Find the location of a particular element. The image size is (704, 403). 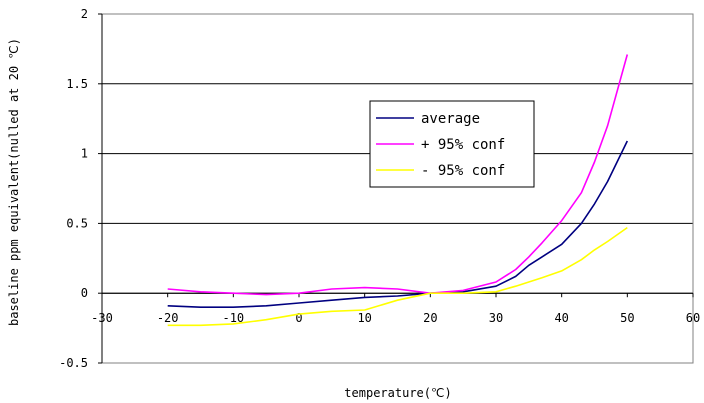

x-axis-ticks: -30 -20 -10 0 10 20 30 40 50 60 is located at coordinates (395, 309).